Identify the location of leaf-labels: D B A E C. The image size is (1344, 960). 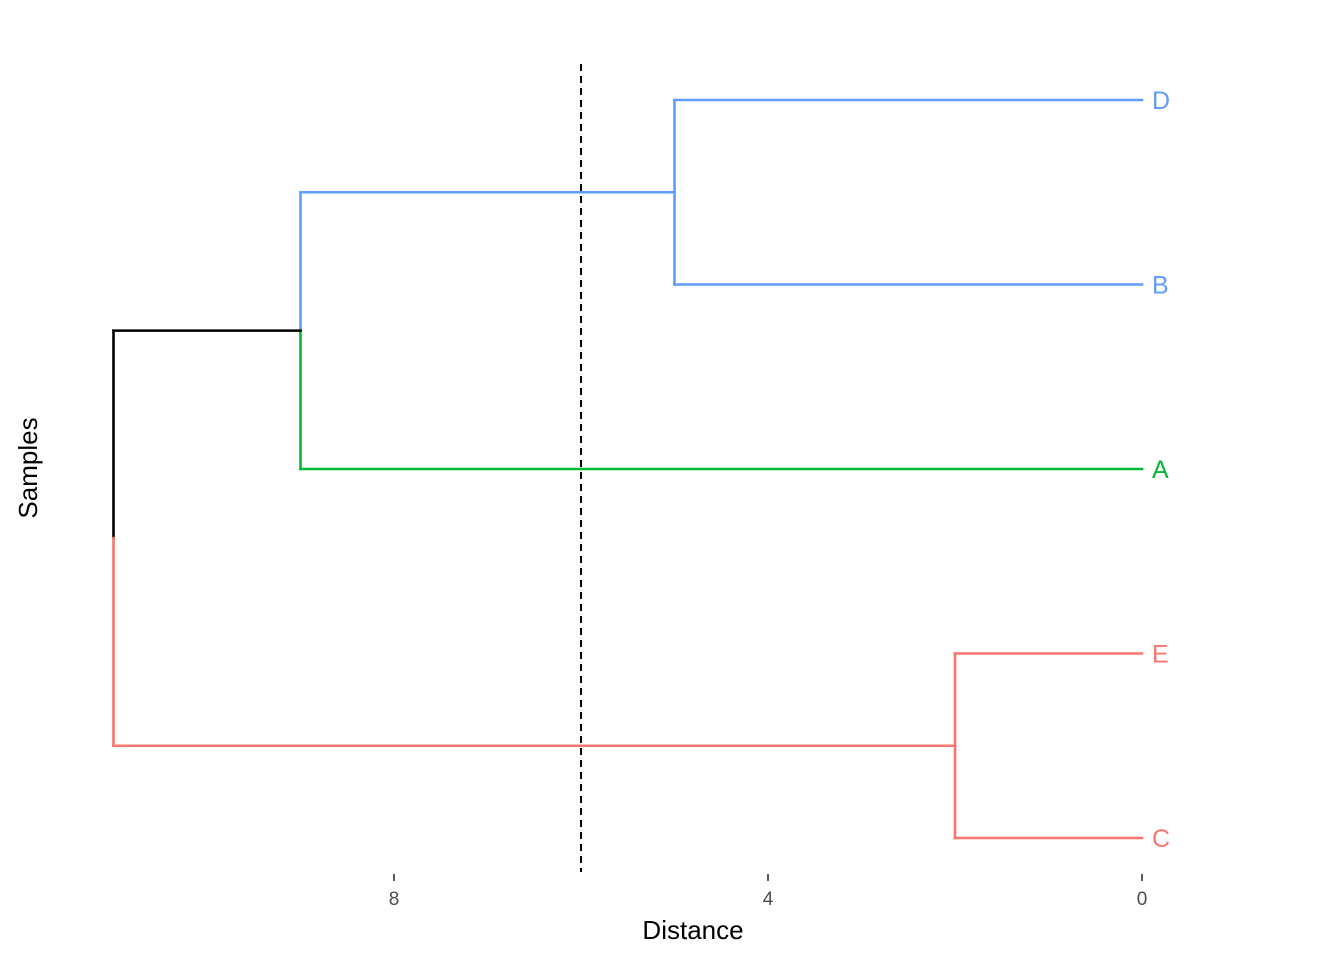
(1161, 470).